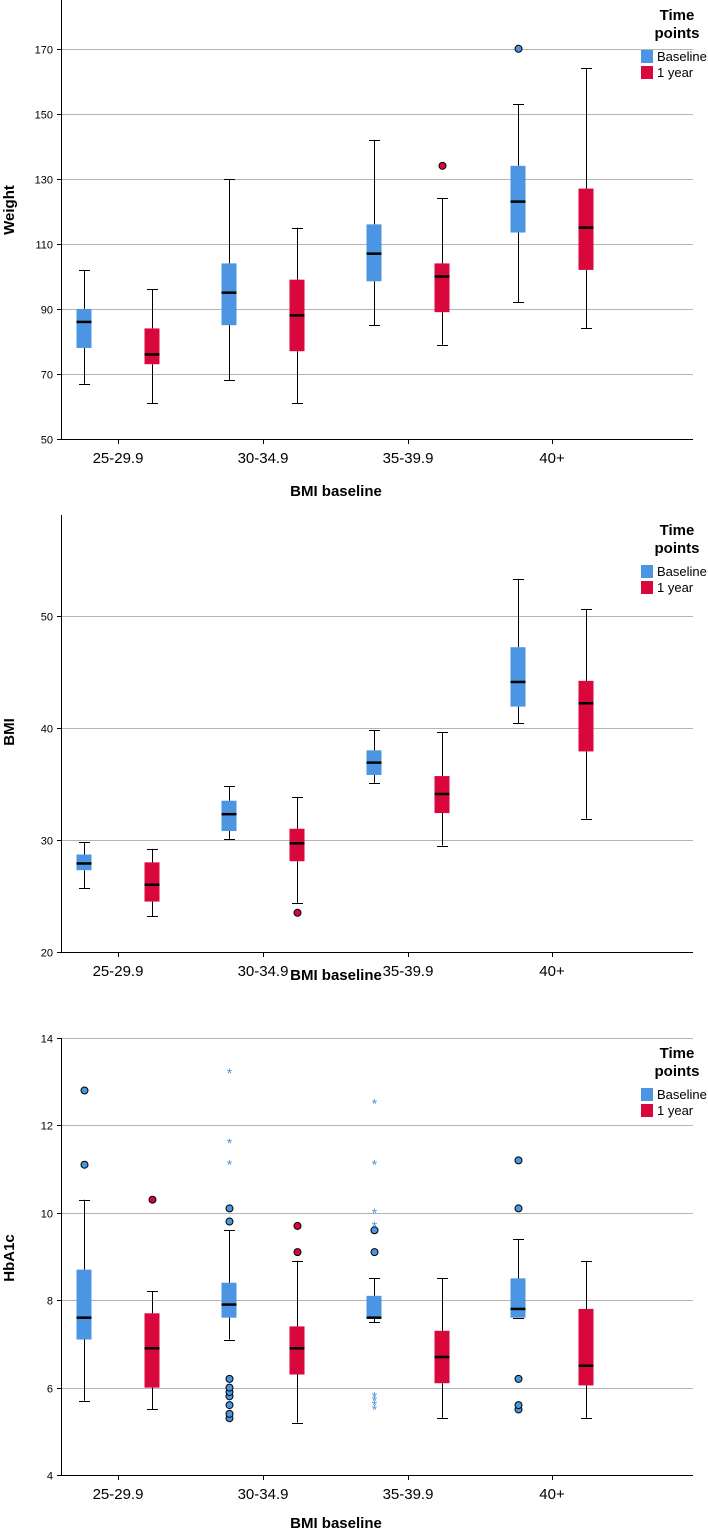  What do you see at coordinates (50, 1477) in the screenshot?
I see `y-tick-label: 4` at bounding box center [50, 1477].